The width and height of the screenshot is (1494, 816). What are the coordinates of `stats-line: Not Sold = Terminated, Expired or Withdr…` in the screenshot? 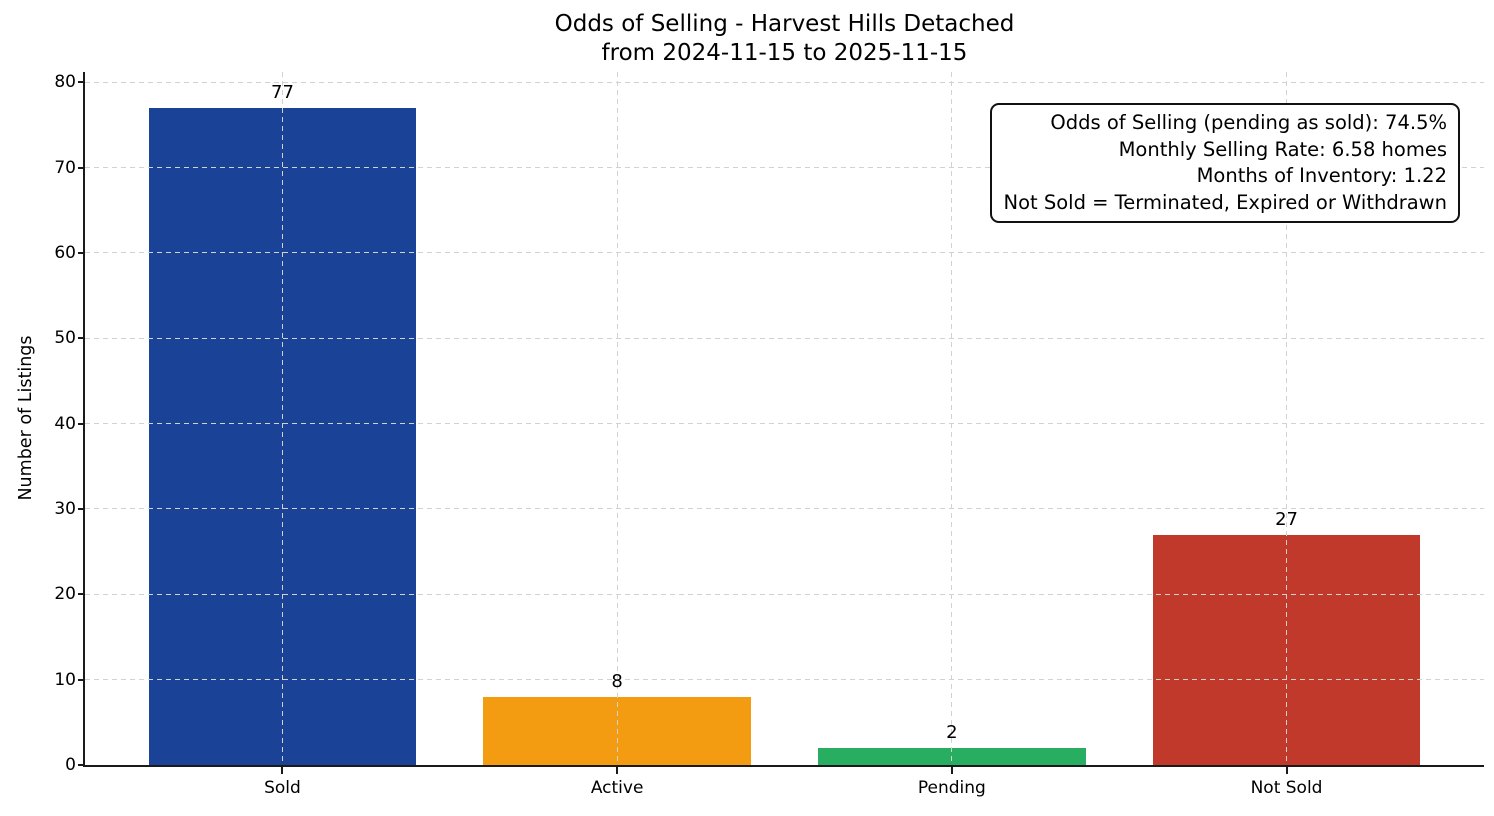 It's located at (1225, 202).